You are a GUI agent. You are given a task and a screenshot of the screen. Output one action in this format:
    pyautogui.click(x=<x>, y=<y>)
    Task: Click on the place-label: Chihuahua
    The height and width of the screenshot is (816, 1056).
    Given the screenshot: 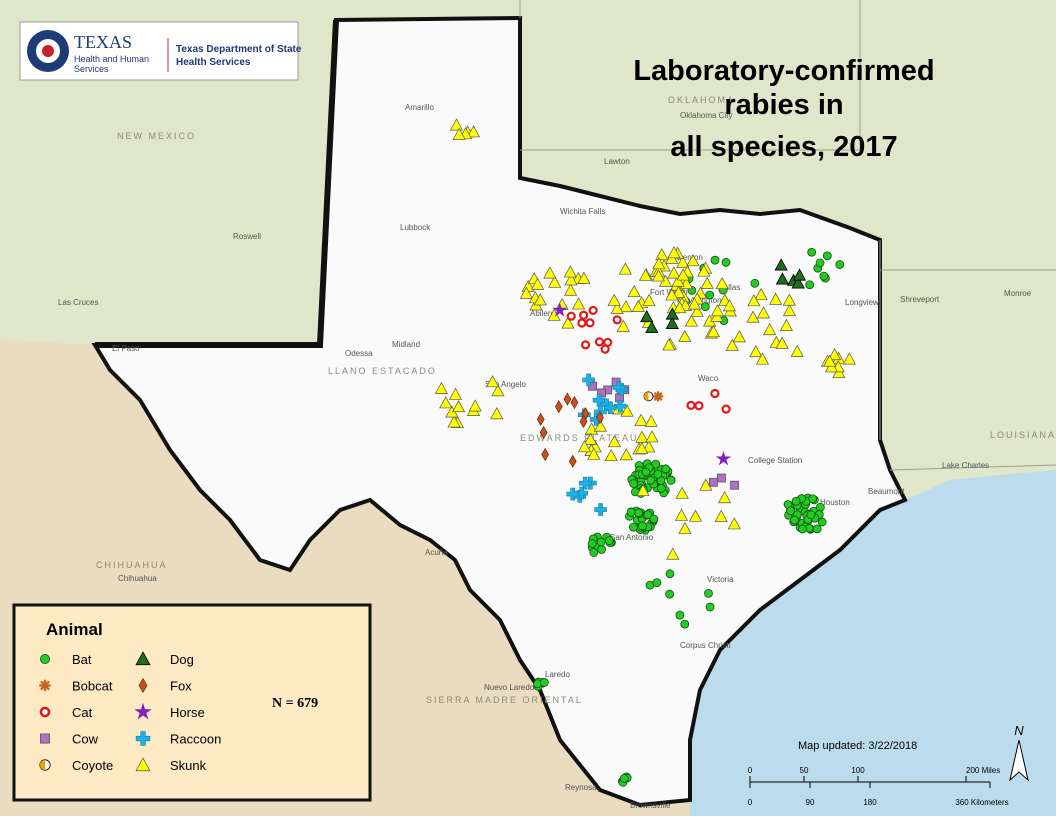 What is the action you would take?
    pyautogui.click(x=137, y=578)
    